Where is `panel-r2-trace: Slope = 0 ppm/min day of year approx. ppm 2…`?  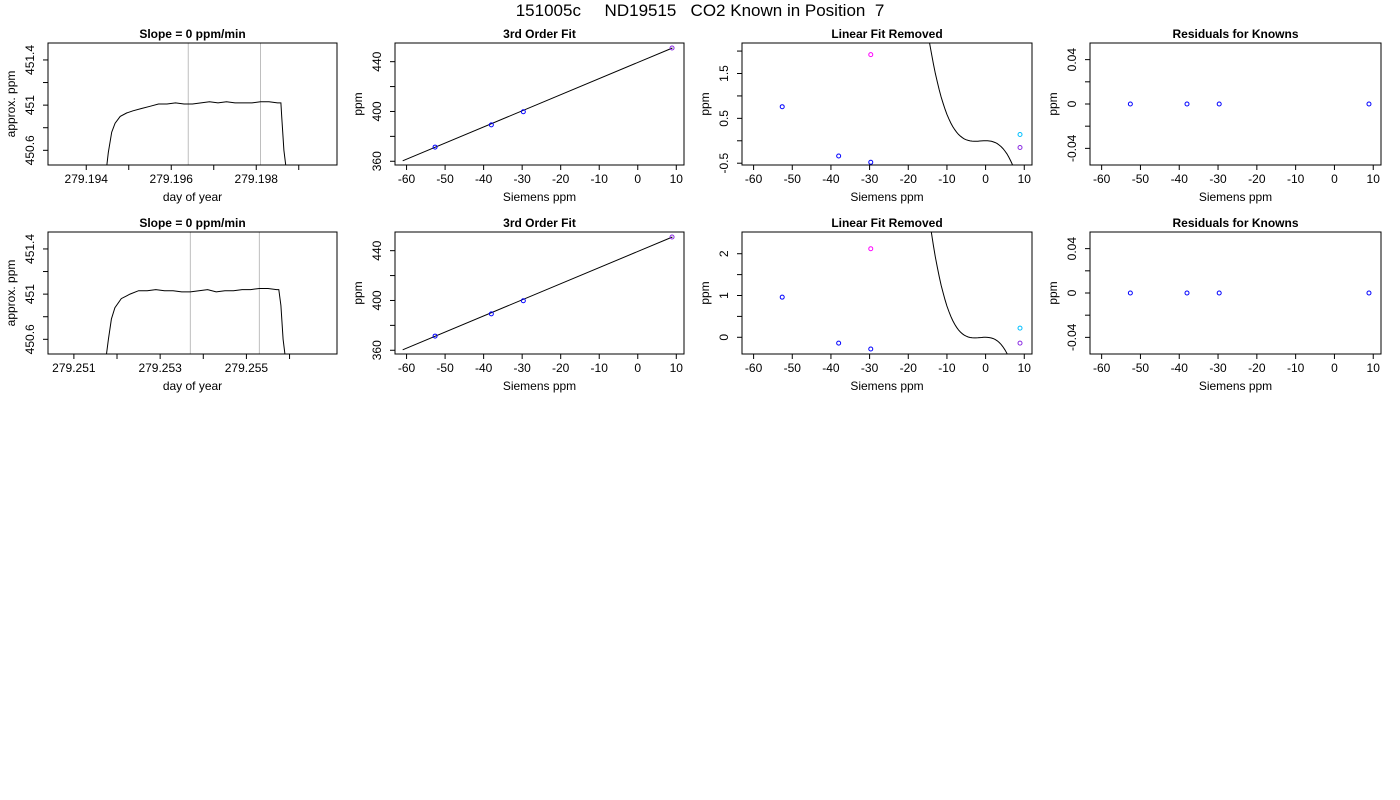
panel-r2-trace: Slope = 0 ppm/min day of year approx. ppm 2… is located at coordinates (171, 304).